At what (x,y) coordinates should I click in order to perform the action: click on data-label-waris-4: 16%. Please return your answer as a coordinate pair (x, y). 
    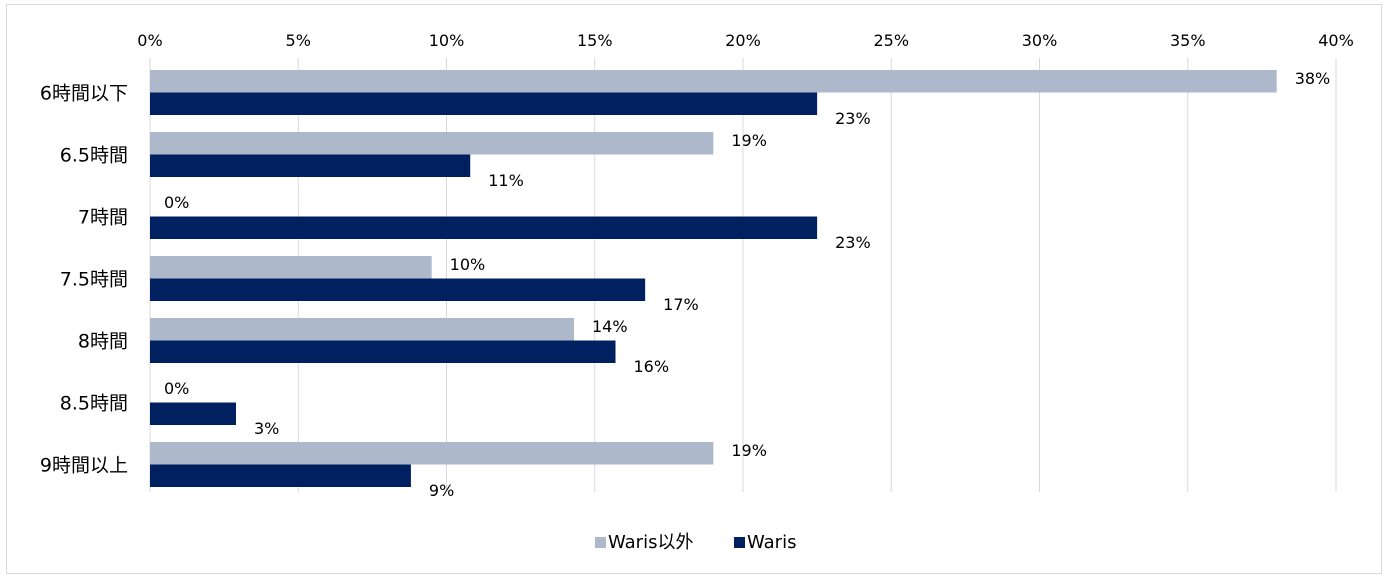
    Looking at the image, I should click on (652, 366).